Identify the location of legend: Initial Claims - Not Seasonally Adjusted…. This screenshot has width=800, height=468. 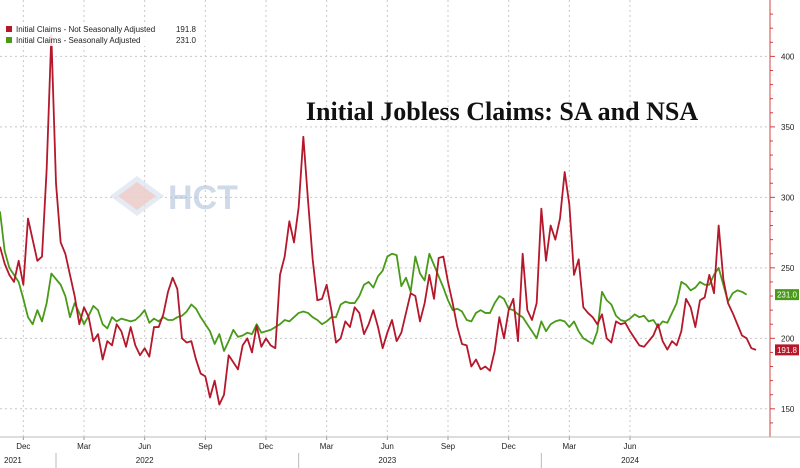
(102, 35).